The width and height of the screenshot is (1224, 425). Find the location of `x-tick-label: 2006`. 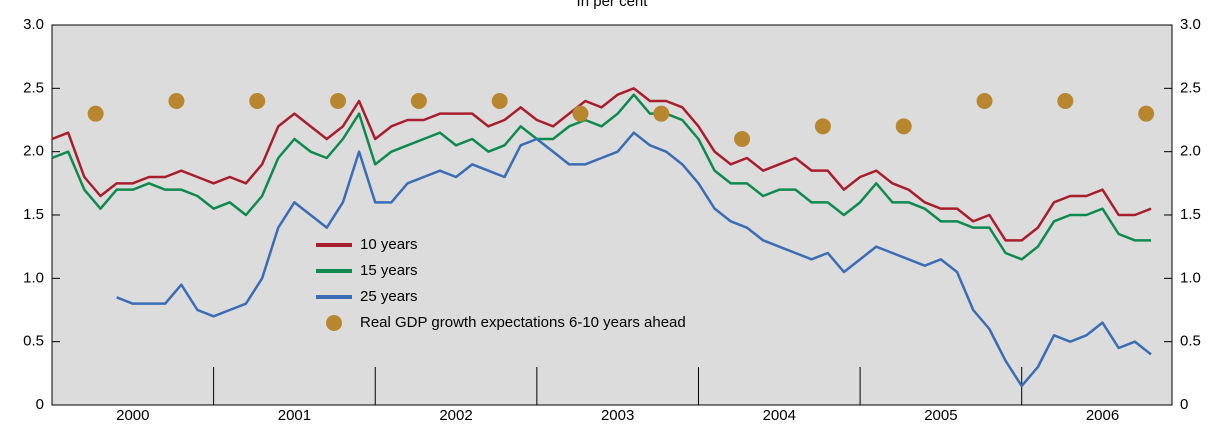

x-tick-label: 2006 is located at coordinates (1102, 415).